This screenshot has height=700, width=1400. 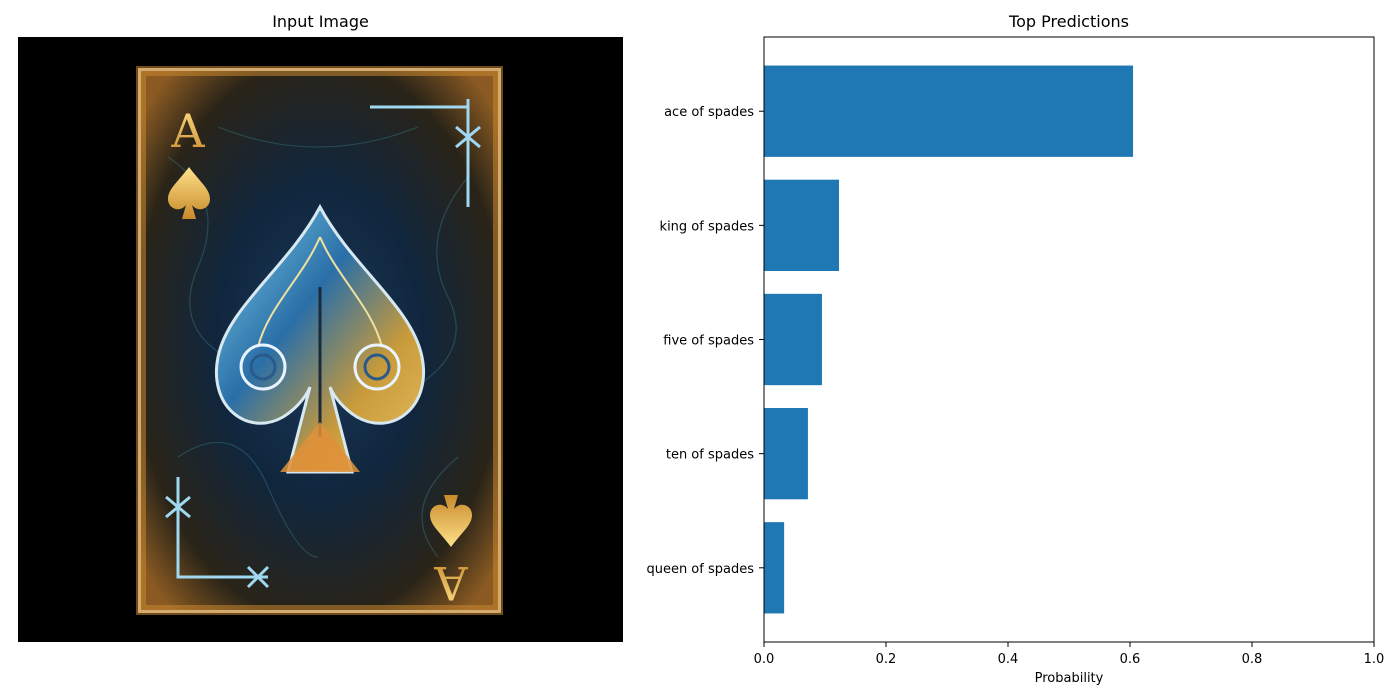 I want to click on x-tick-label: 1.0, so click(x=1374, y=659).